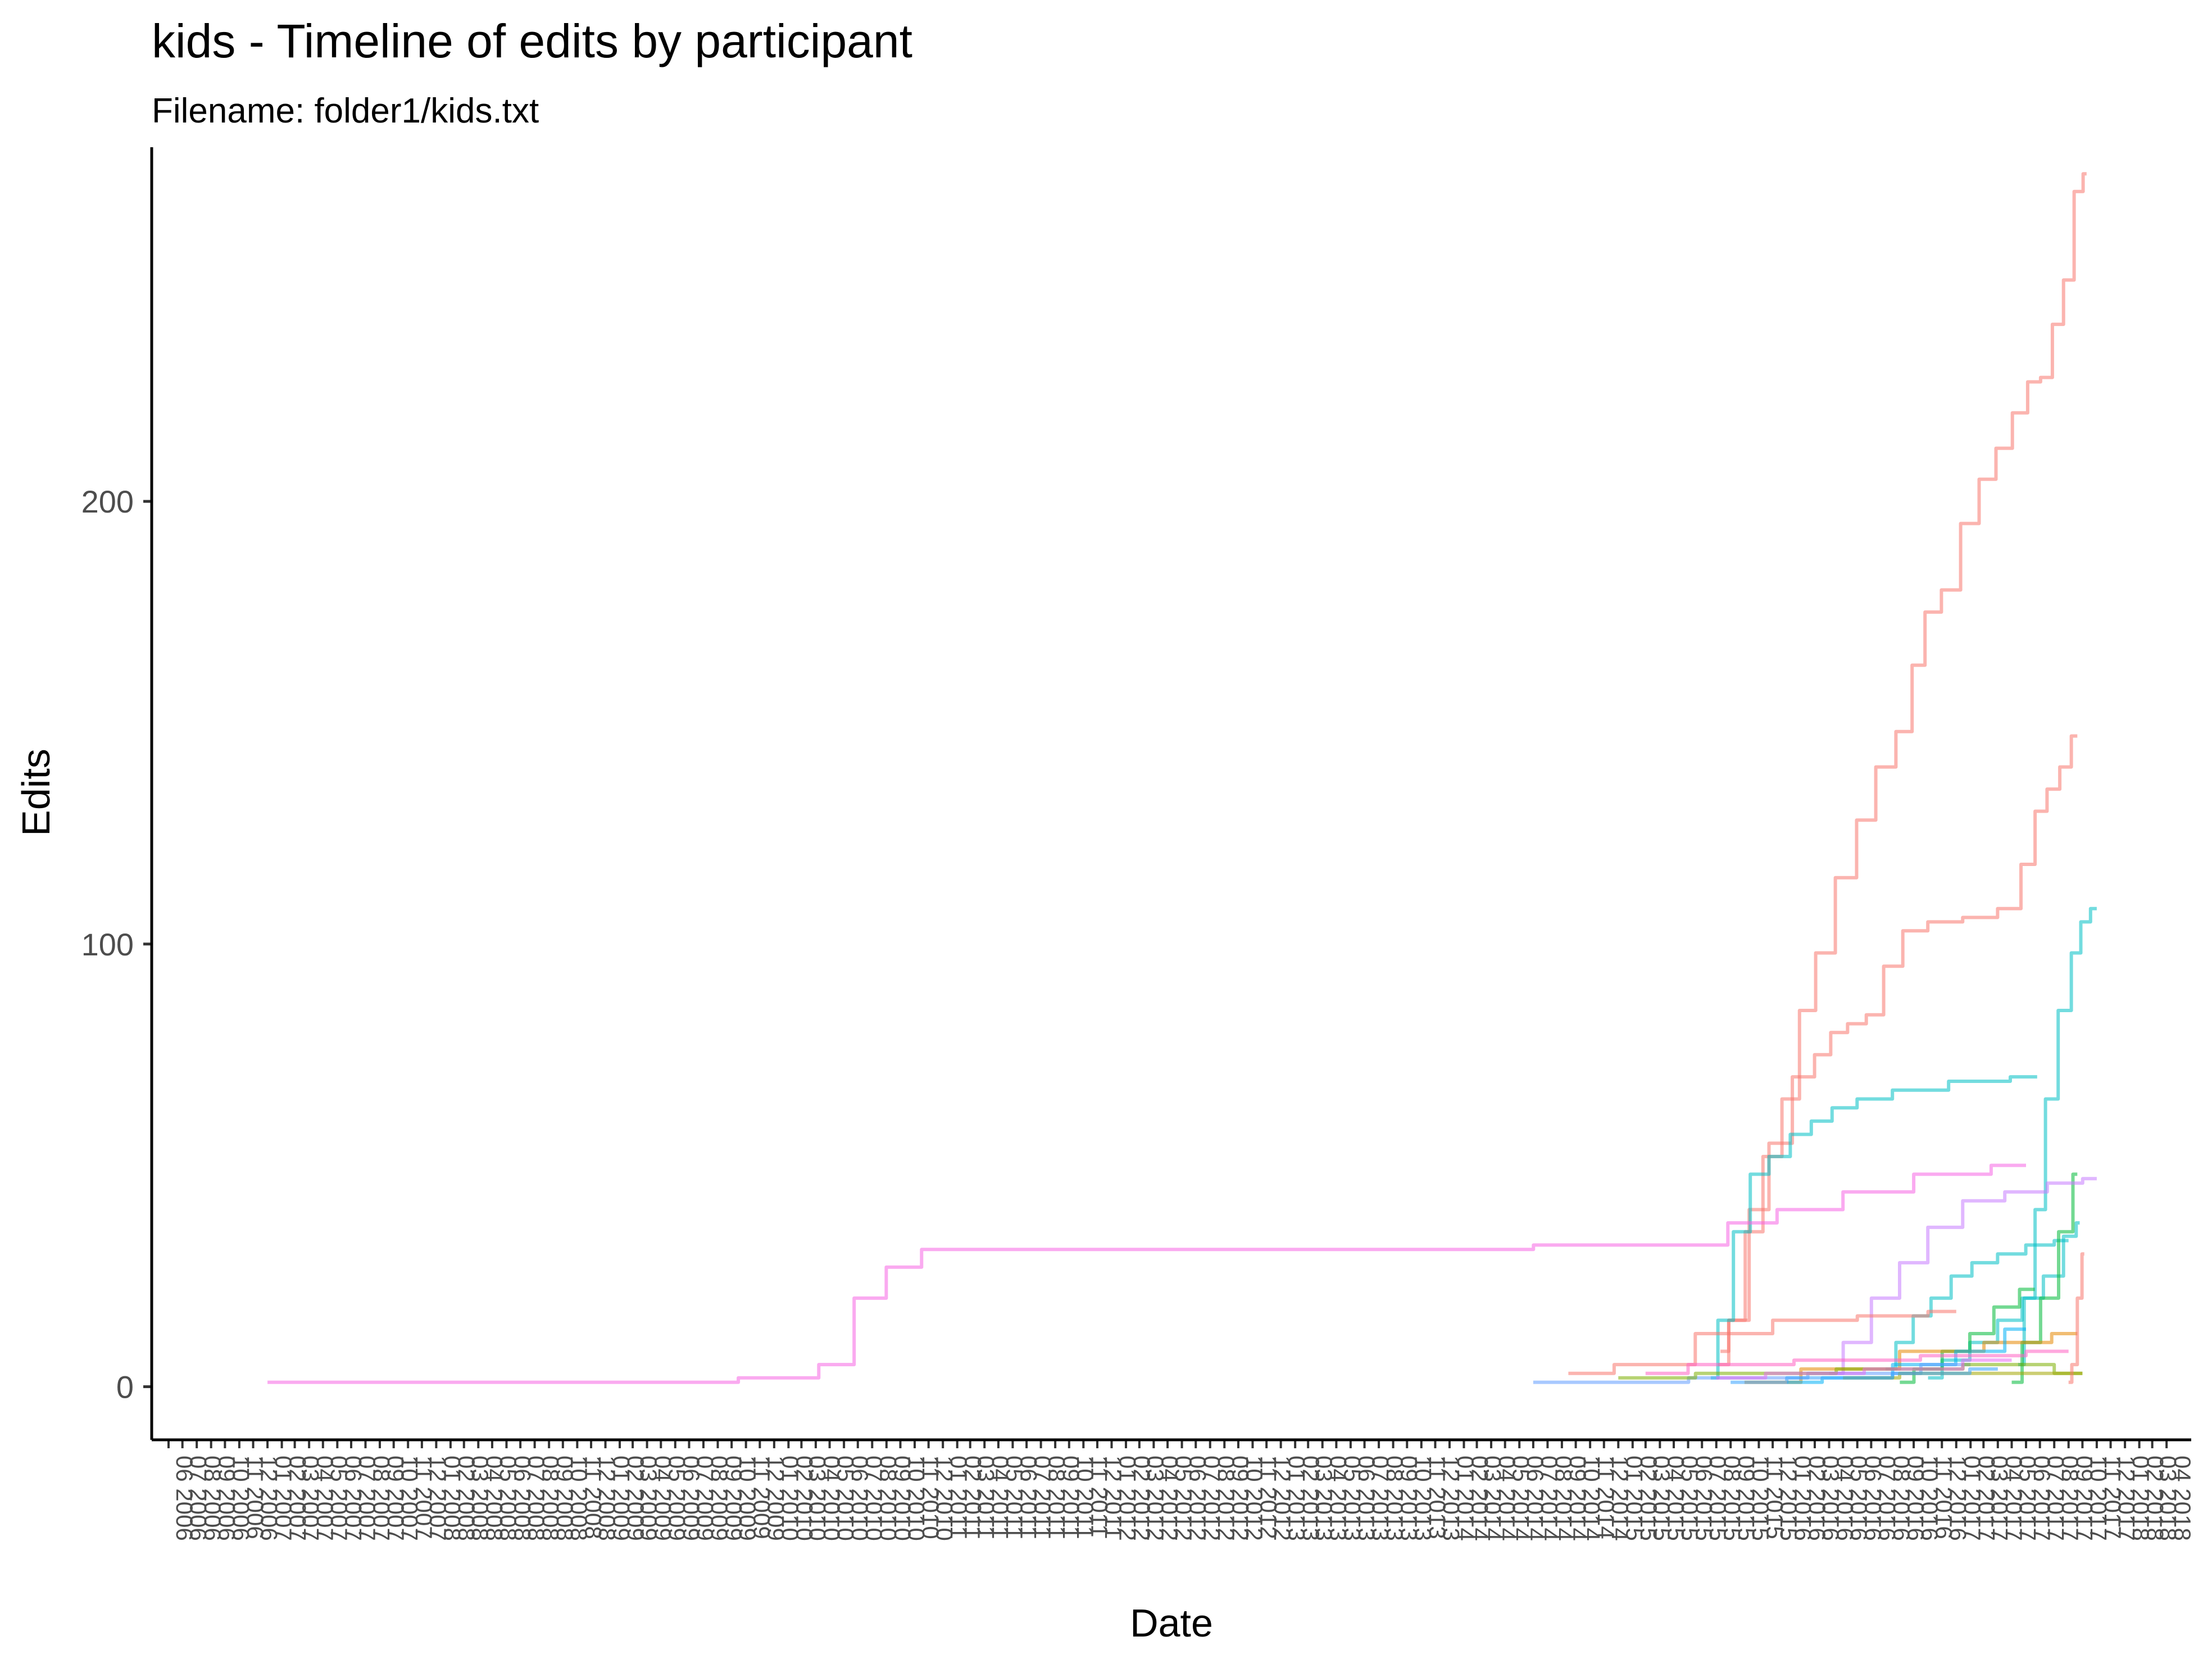  I want to click on x-tick-label: 04 2013, so click(1338, 1499).